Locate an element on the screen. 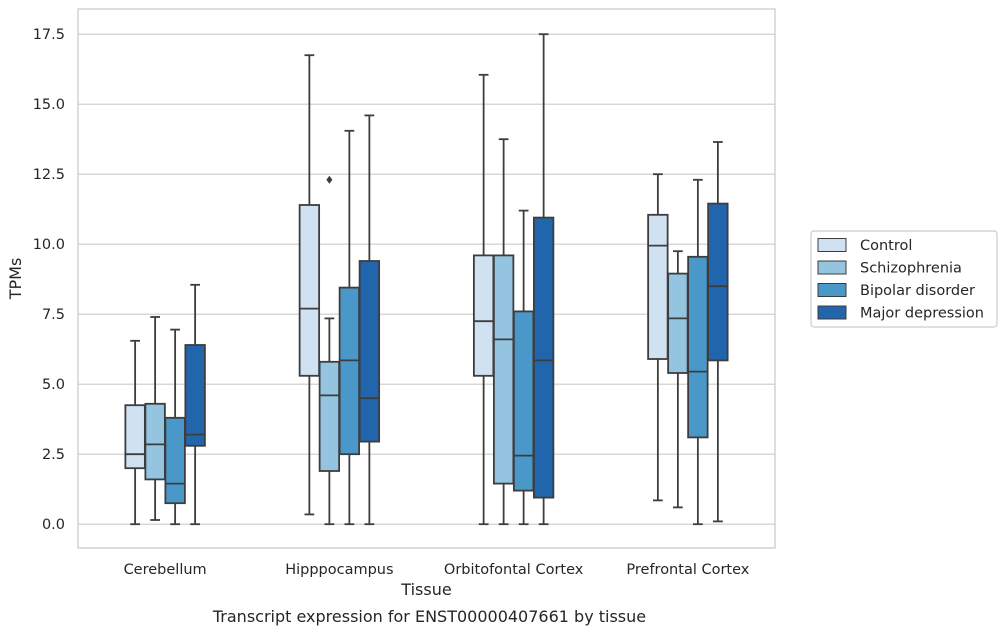 The image size is (1007, 634). box-control-orbitofontal-cortex is located at coordinates (483, 299).